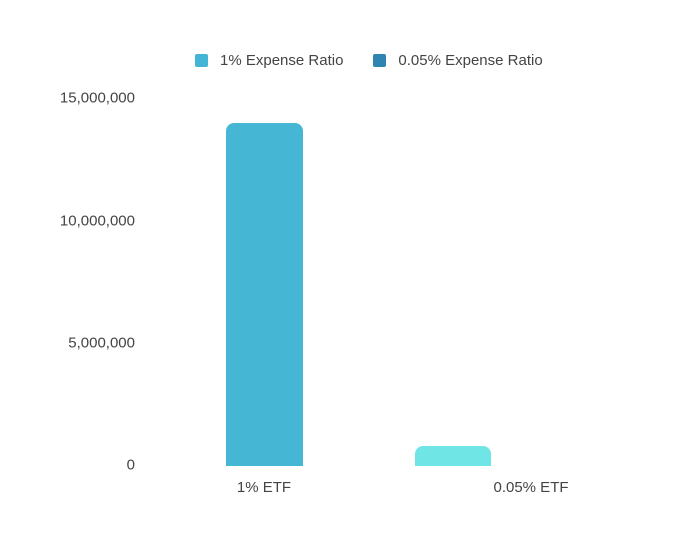 The height and width of the screenshot is (550, 700). What do you see at coordinates (101, 343) in the screenshot?
I see `y-axis-tick-5m: 5,000,000` at bounding box center [101, 343].